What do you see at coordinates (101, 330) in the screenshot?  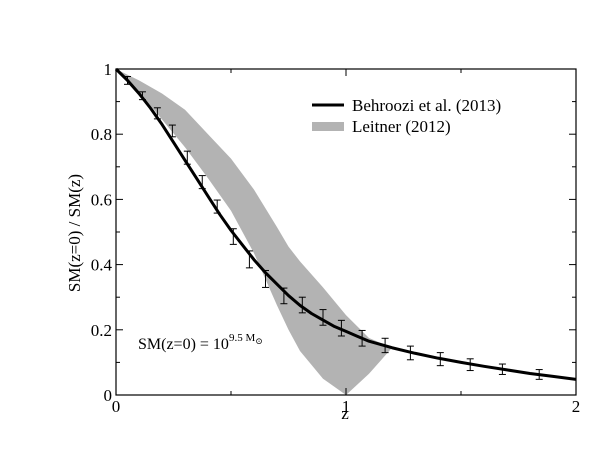 I see `y-tick-label: 0.2` at bounding box center [101, 330].